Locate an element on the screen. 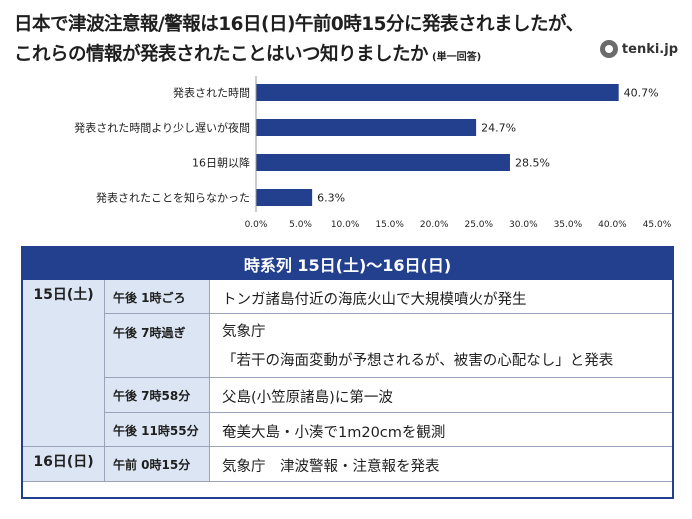 The width and height of the screenshot is (692, 519). timeline-day-label: 15日(土) is located at coordinates (64, 363).